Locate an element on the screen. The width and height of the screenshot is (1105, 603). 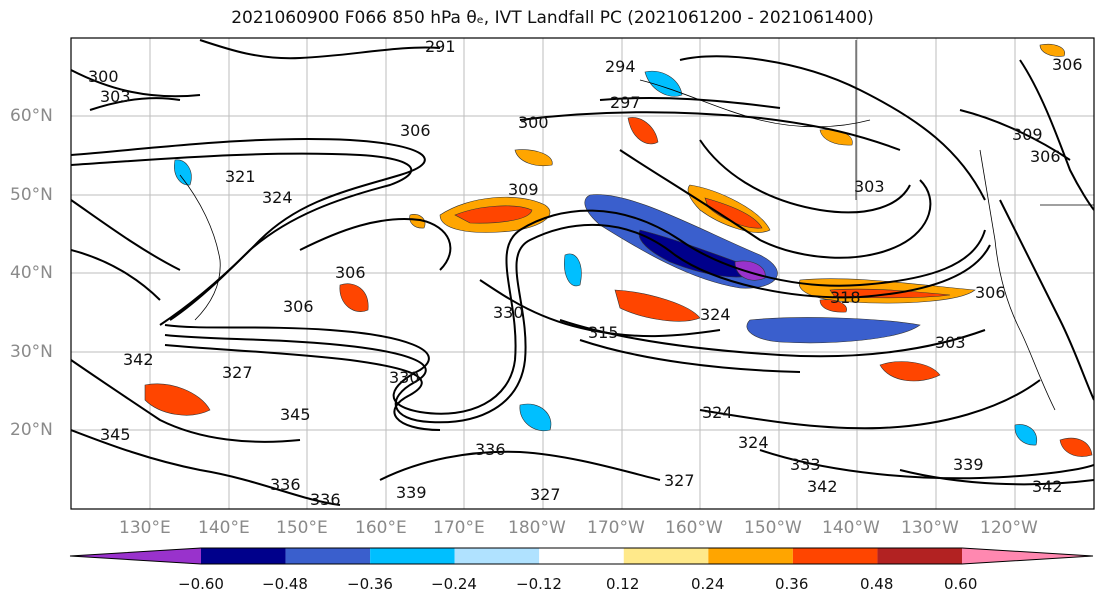
colorbar-tick-label: −0.12 is located at coordinates (539, 584).